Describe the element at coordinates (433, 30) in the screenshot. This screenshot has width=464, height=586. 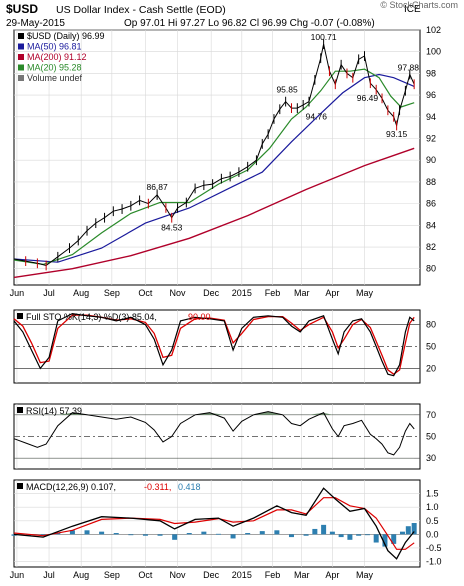
I see `y-tick-label: 102` at that location.